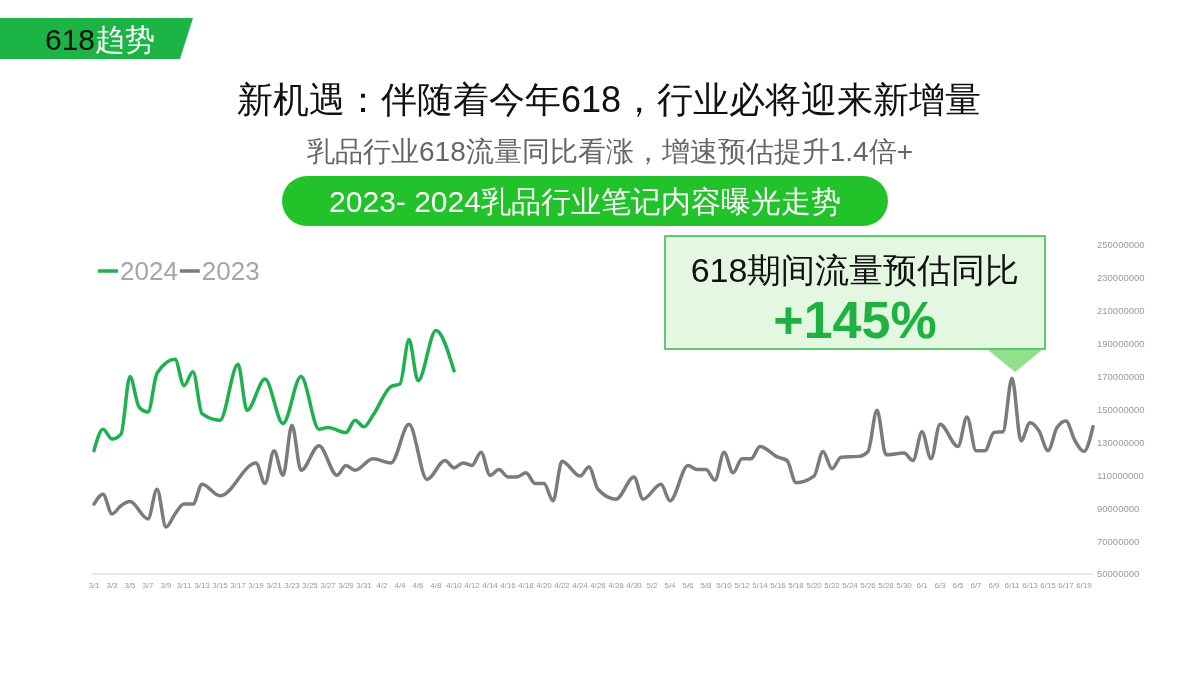 This screenshot has width=1200, height=675. What do you see at coordinates (958, 585) in the screenshot?
I see `x-tick-label: 6/5` at bounding box center [958, 585].